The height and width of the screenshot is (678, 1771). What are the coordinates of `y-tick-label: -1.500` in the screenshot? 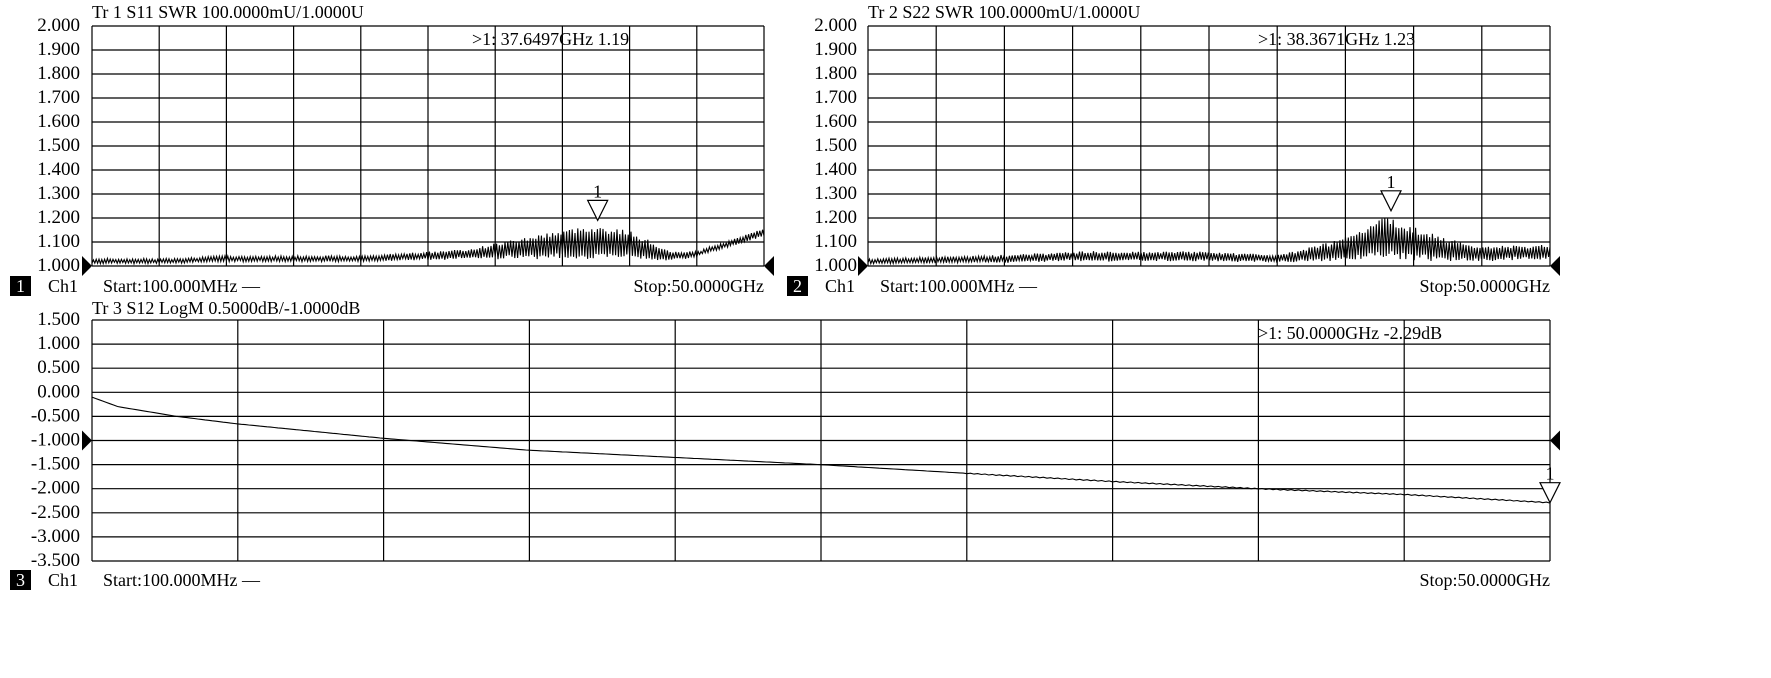 It's located at (55, 464).